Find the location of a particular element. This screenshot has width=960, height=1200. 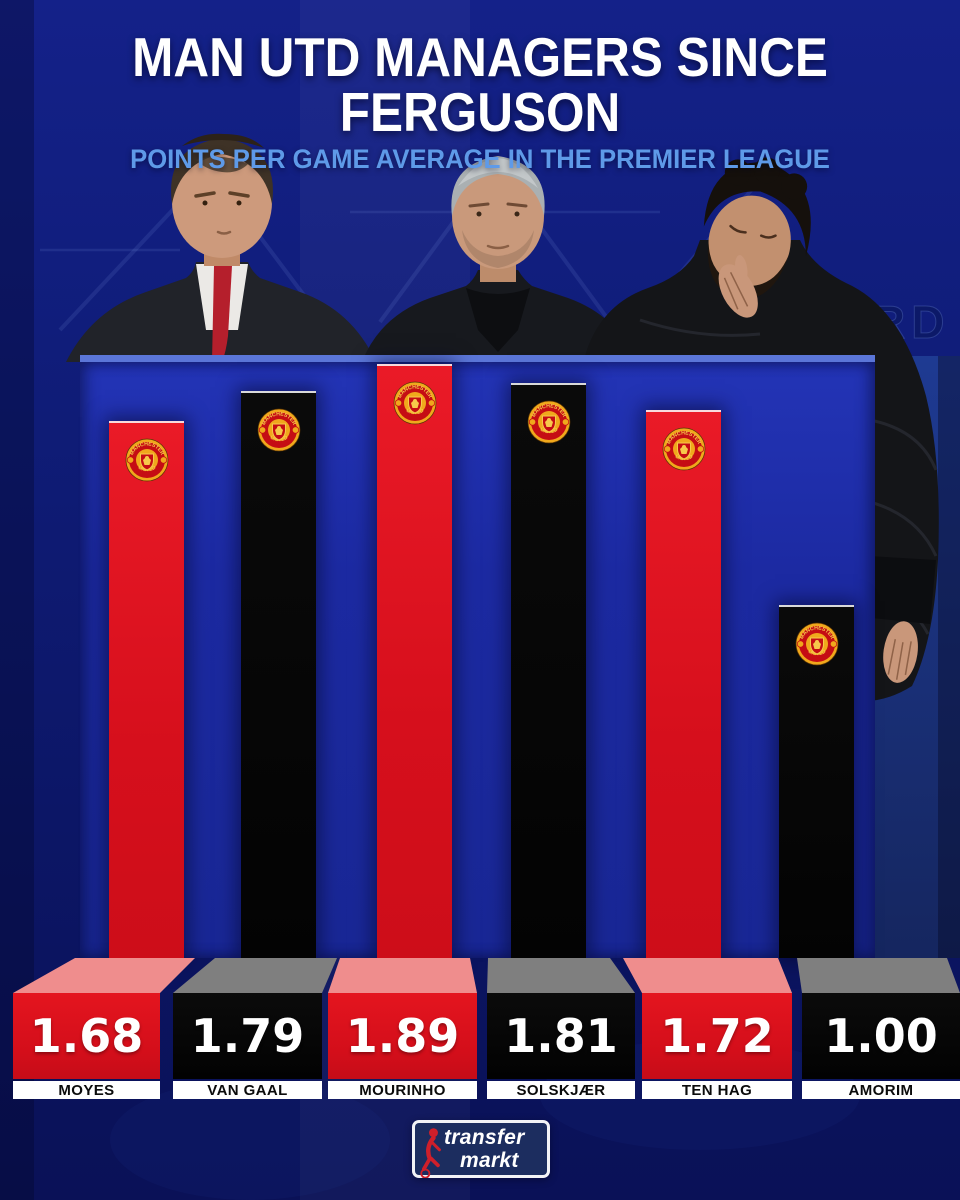

nameplate-amorim: AMORIM is located at coordinates (881, 1090).